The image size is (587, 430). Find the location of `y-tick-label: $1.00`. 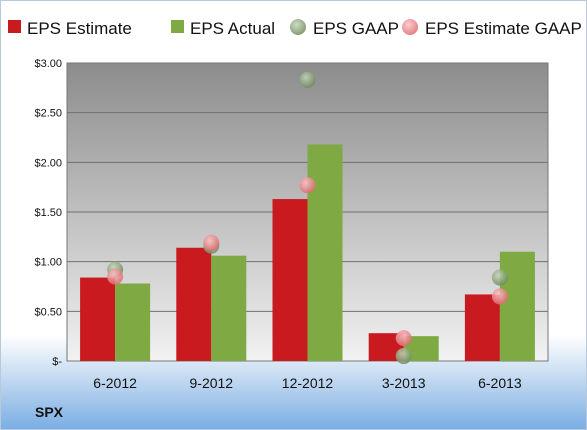

y-tick-label: $1.00 is located at coordinates (48, 263).